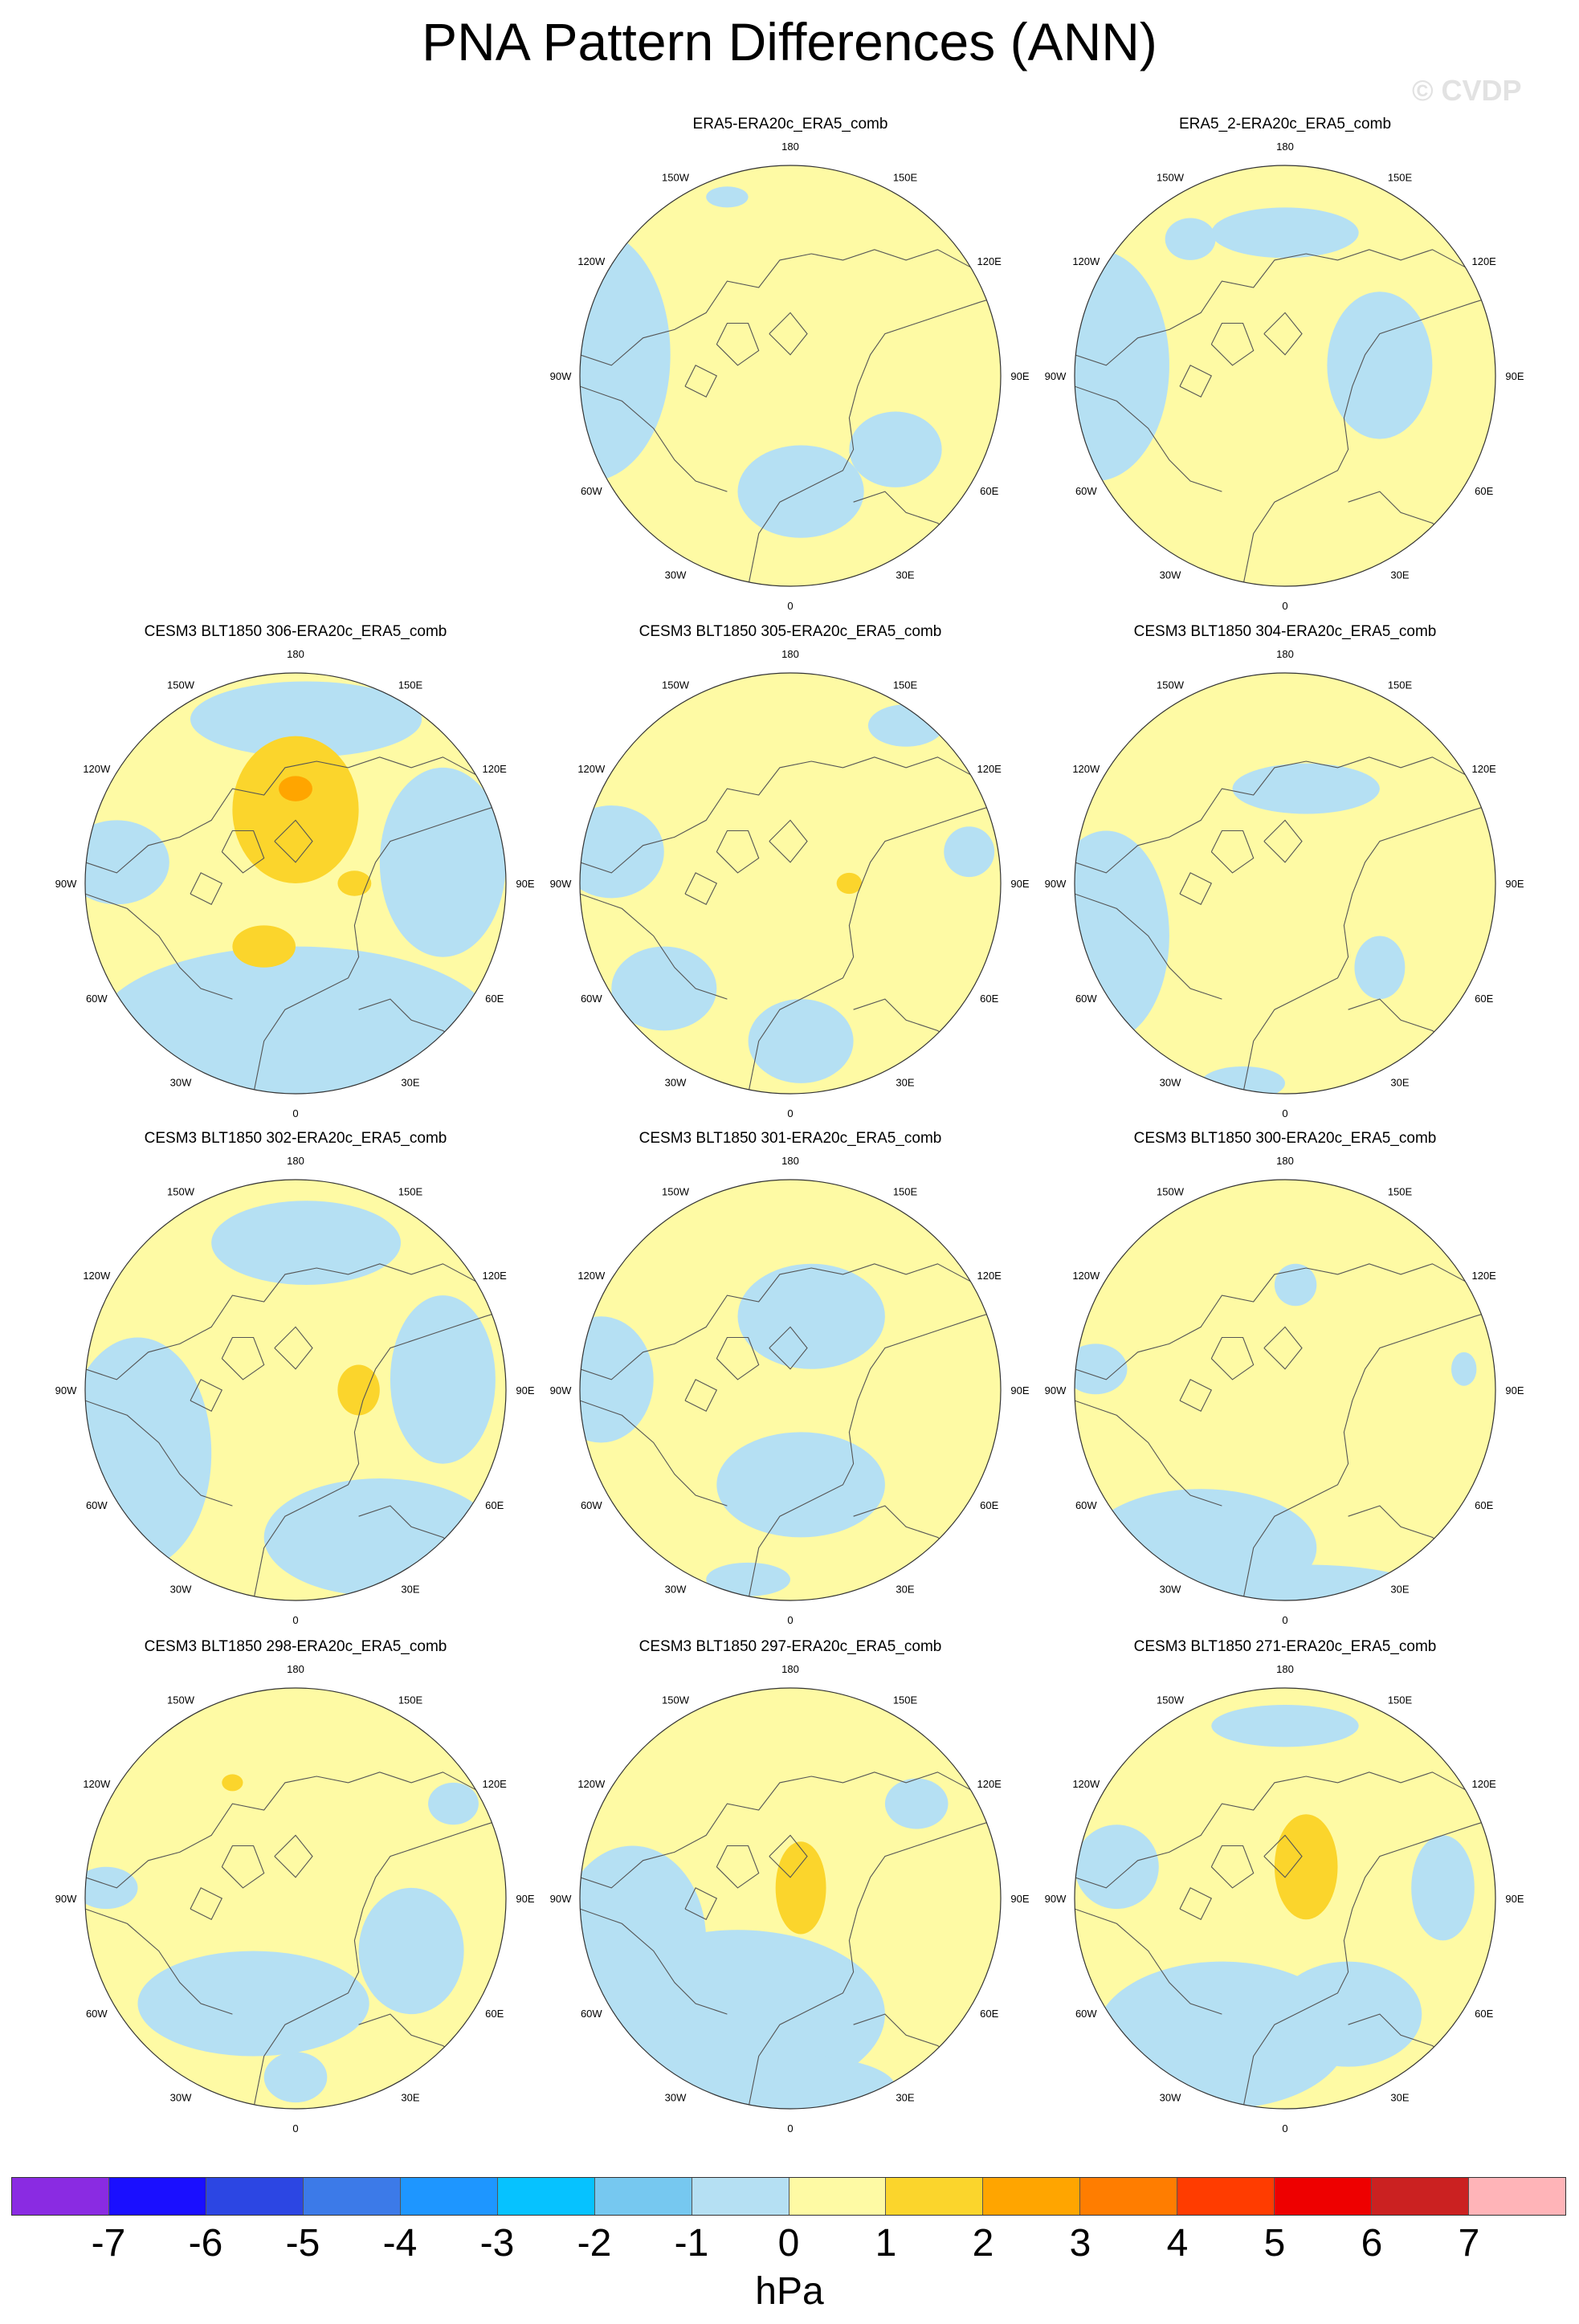 This screenshot has width=1579, height=2324. Describe the element at coordinates (525, 1899) in the screenshot. I see `longitude-label: 90E` at that location.